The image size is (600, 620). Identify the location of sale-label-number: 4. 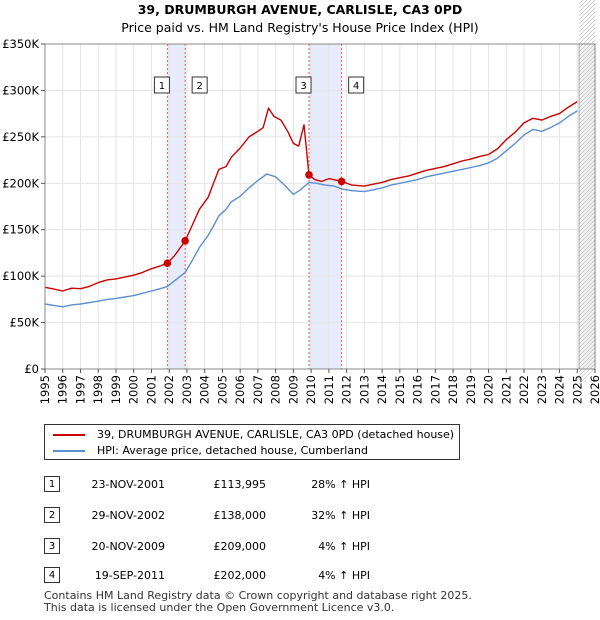
(356, 86).